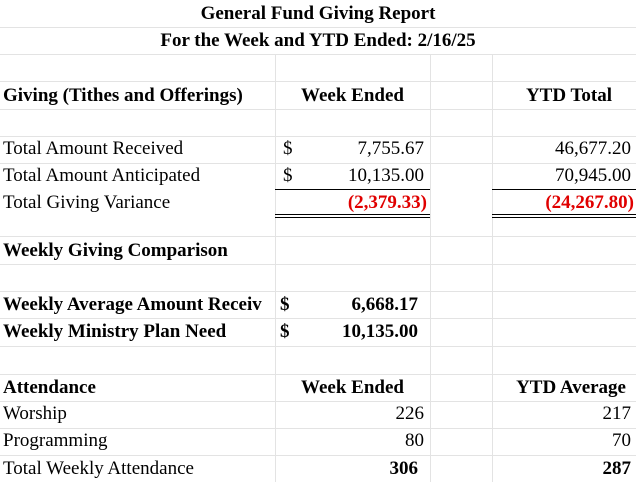  What do you see at coordinates (621, 440) in the screenshot?
I see `count: 70` at bounding box center [621, 440].